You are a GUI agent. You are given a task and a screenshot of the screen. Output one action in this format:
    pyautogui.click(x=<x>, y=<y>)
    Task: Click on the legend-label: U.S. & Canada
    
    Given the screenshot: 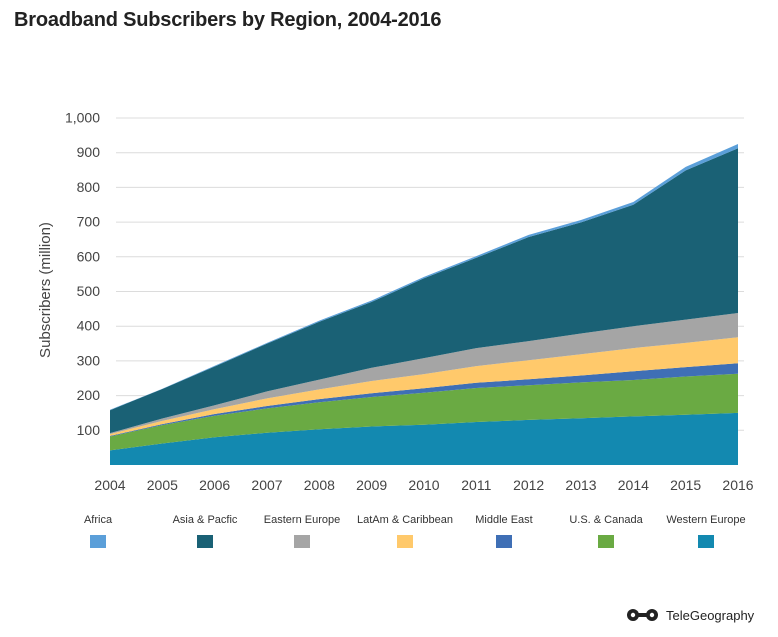 What is the action you would take?
    pyautogui.click(x=606, y=520)
    